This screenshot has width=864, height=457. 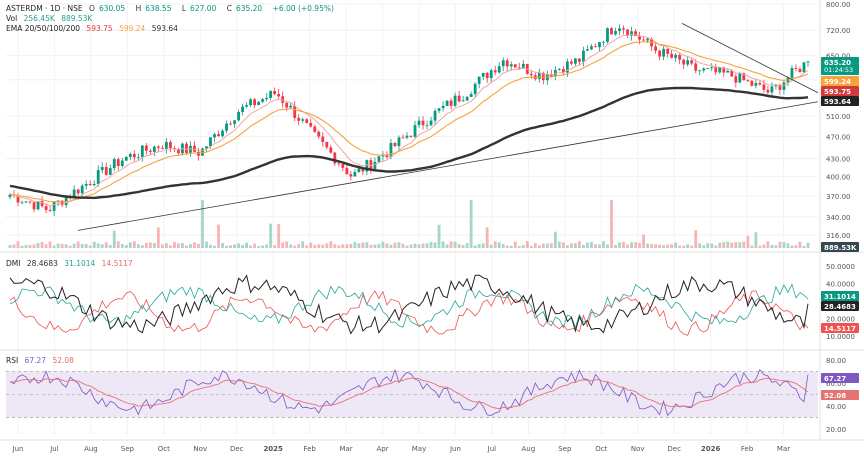 I want to click on dmi-badge-minus: 14.5117, so click(x=840, y=328).